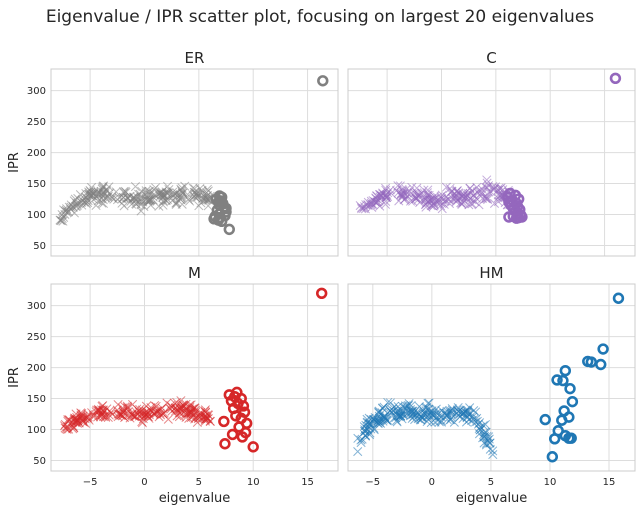 The image size is (640, 512). I want to click on y-tick-label: 200, so click(36, 368).